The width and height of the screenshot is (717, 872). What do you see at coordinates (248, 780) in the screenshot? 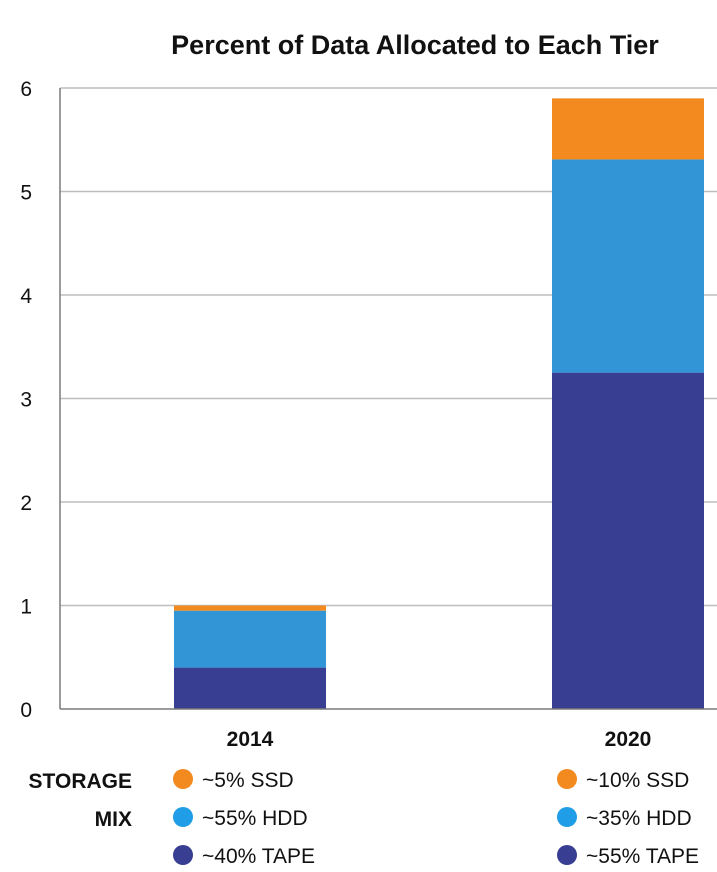
I see `legend-label-2014-ssd: ~5% SSD` at bounding box center [248, 780].